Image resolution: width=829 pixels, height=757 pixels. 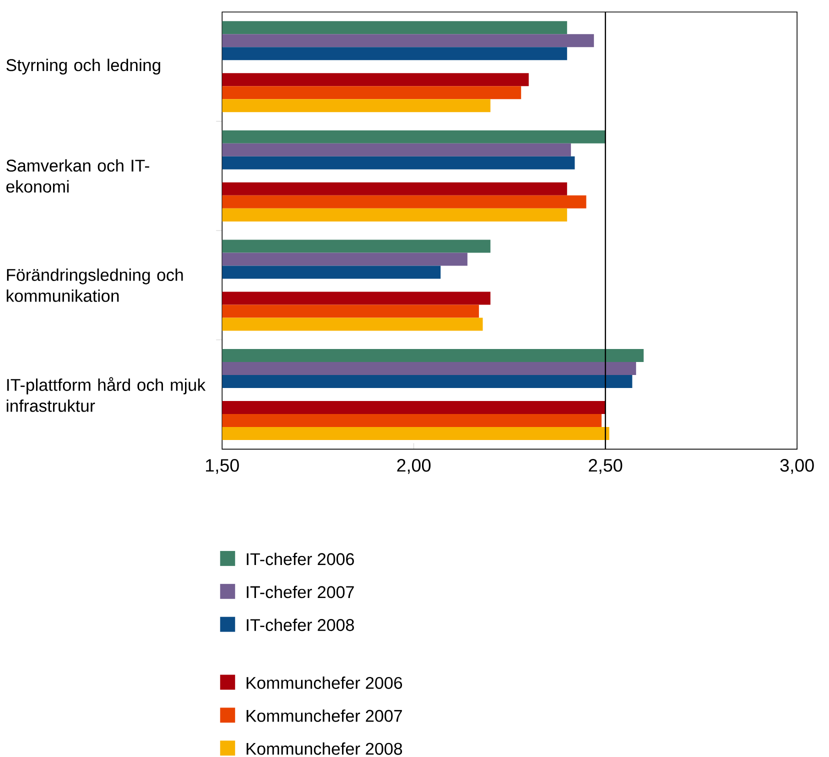 What do you see at coordinates (324, 716) in the screenshot?
I see `legend-label: Kommunchefer 2007` at bounding box center [324, 716].